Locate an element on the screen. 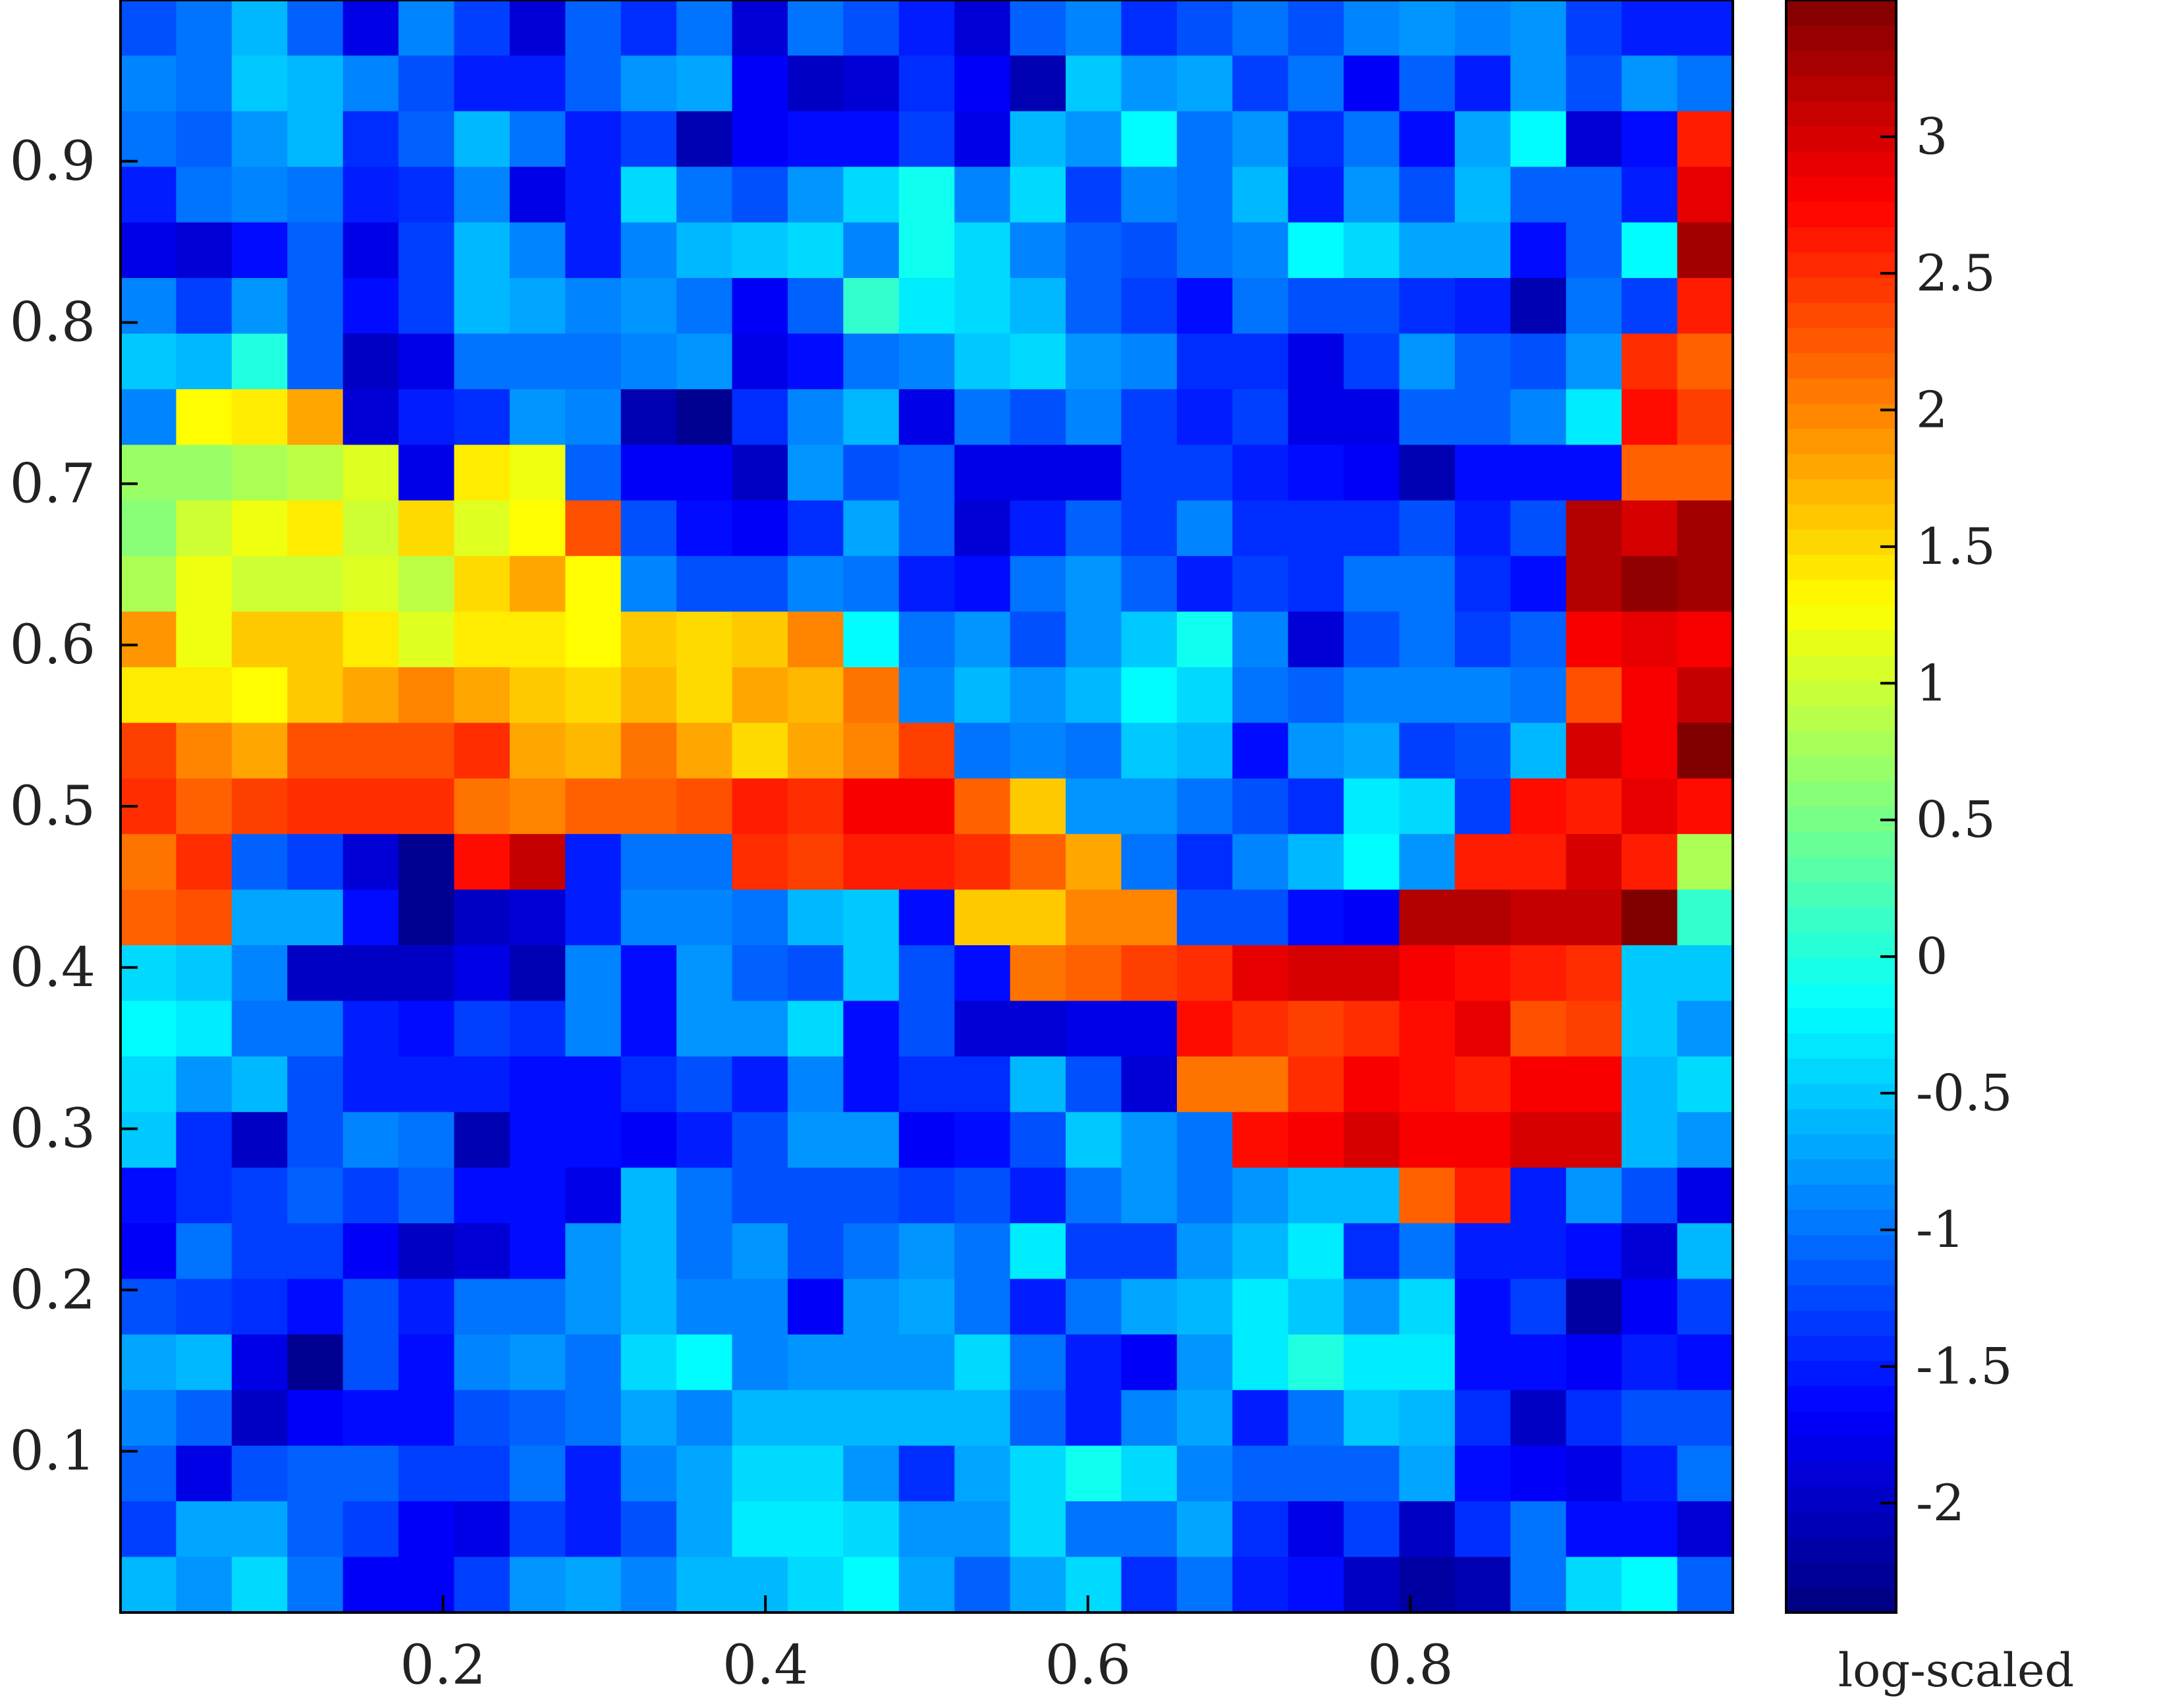 The height and width of the screenshot is (1708, 2182). y-tick-label: 0.4 is located at coordinates (52, 968).